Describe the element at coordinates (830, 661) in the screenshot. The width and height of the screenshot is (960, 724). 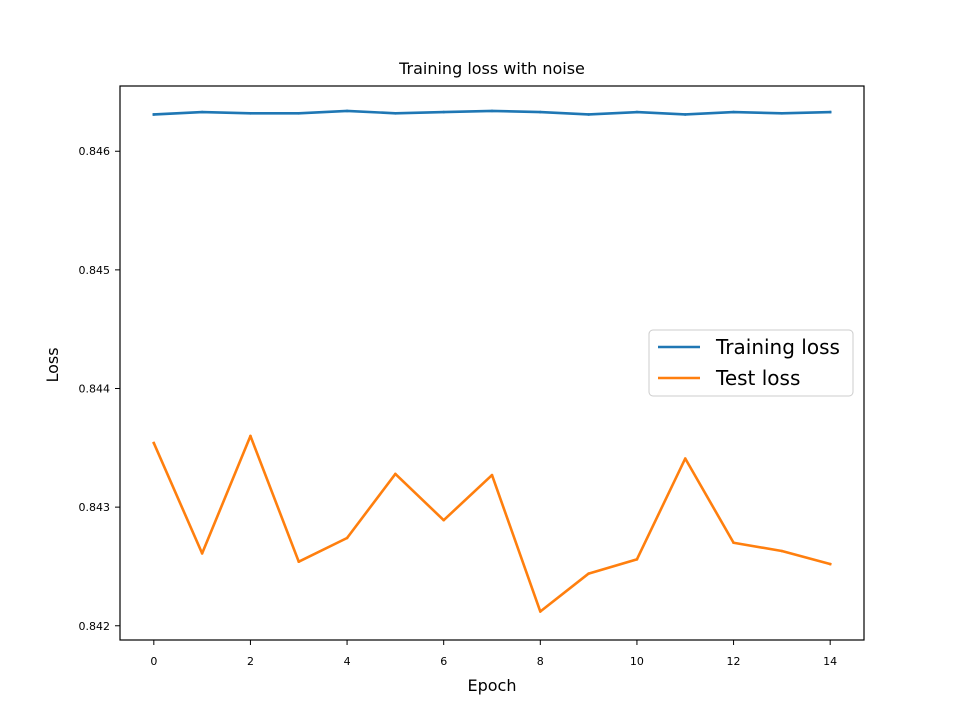
I see `x-tick-label: 14` at that location.